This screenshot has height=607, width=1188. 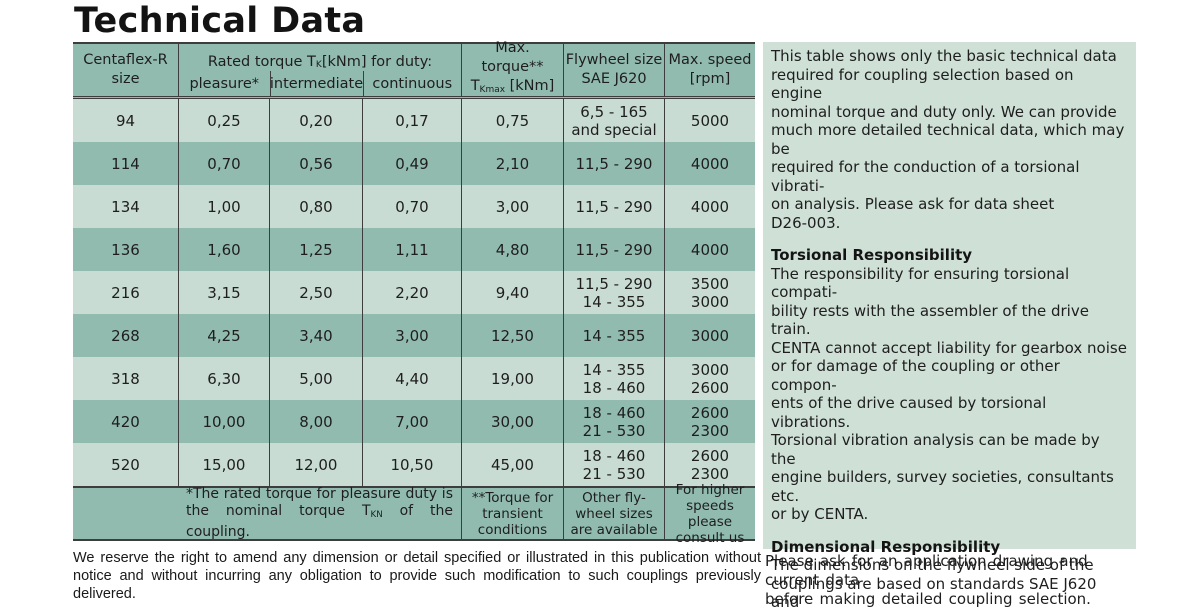 I want to click on cell-max-torque: 3,00, so click(x=512, y=206).